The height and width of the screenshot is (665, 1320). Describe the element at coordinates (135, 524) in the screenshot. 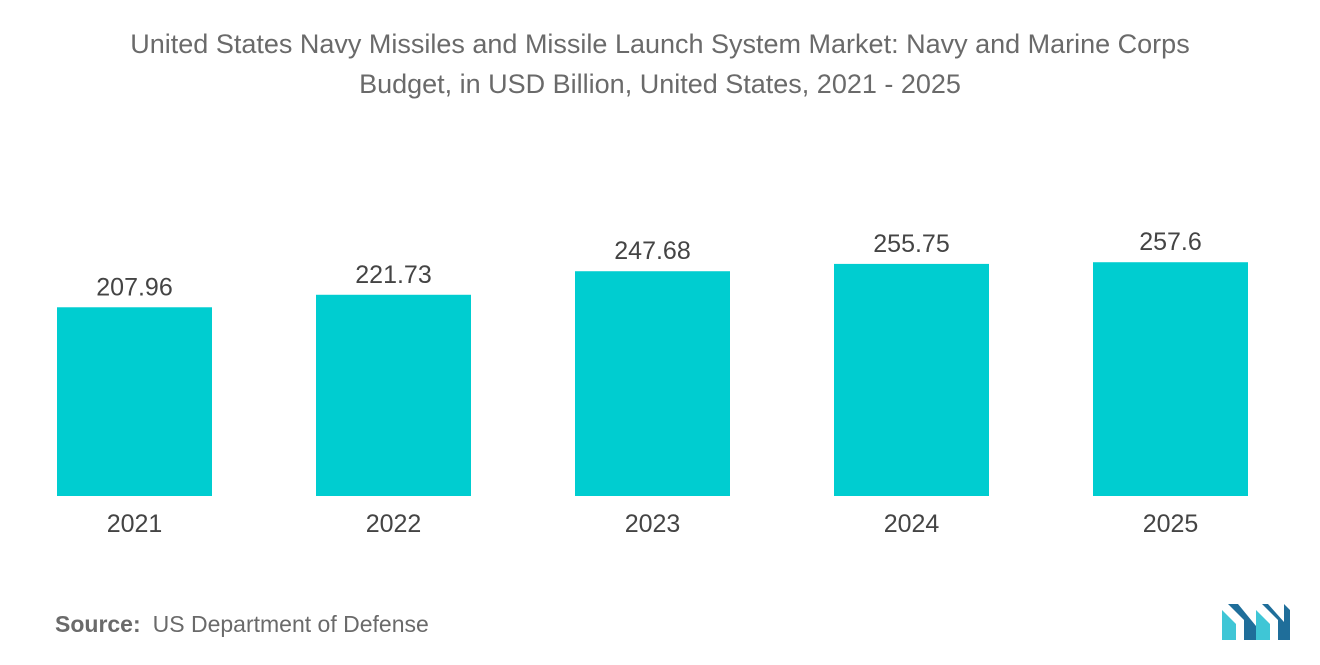

I see `category-label-2021: 2021` at that location.